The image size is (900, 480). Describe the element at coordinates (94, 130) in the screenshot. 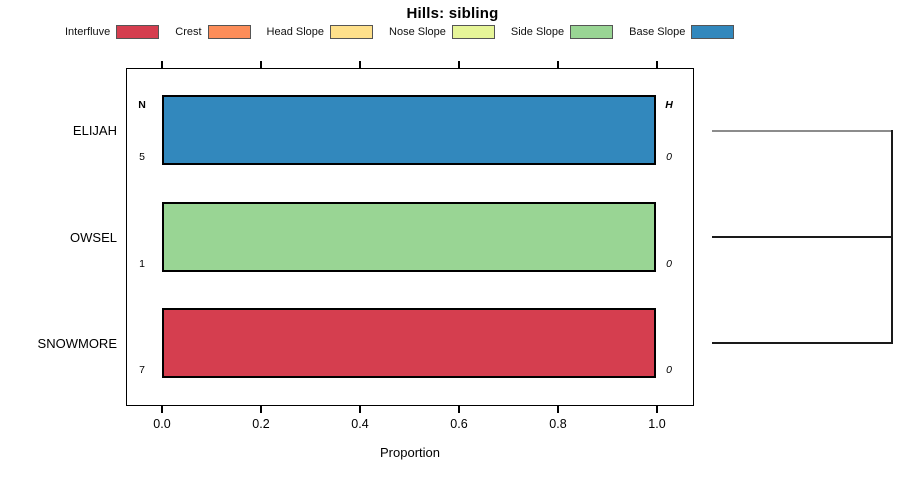

I see `y-category-label-elijah: ELIJAH` at that location.